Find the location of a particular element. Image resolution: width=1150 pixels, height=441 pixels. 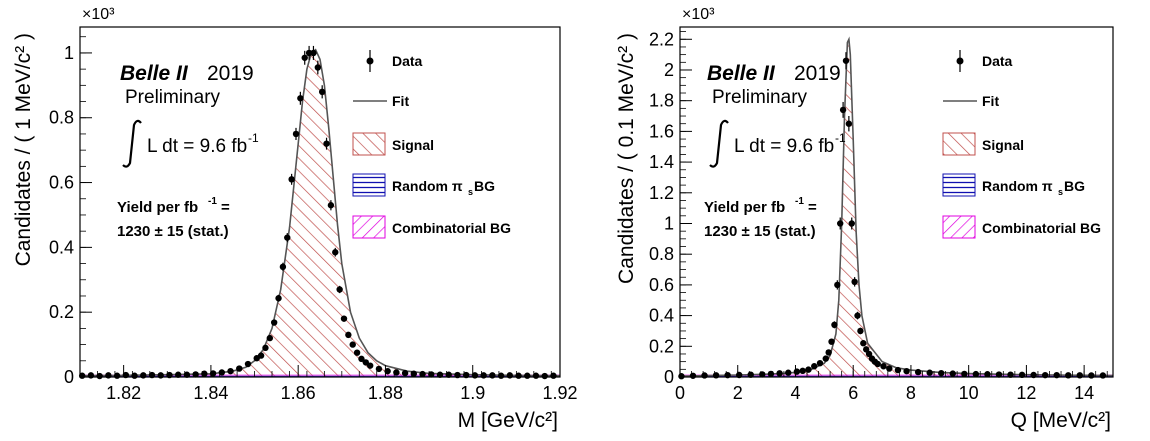

y-tick-label: 0.8 is located at coordinates (61, 118).